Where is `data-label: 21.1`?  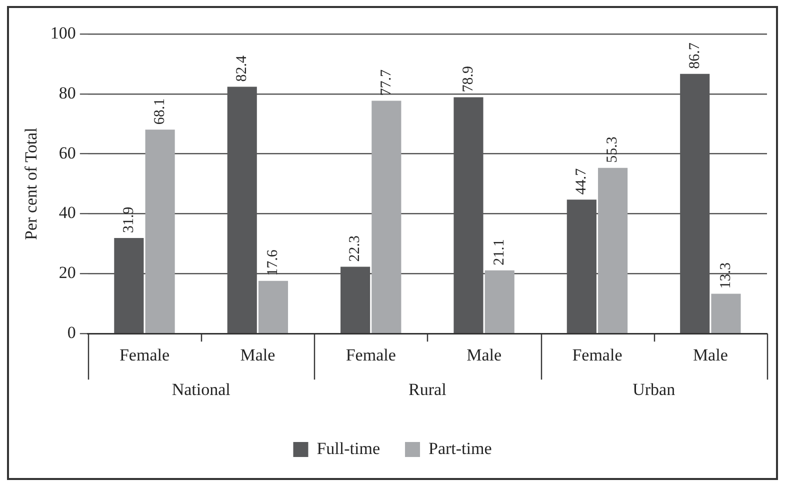 data-label: 21.1 is located at coordinates (500, 252).